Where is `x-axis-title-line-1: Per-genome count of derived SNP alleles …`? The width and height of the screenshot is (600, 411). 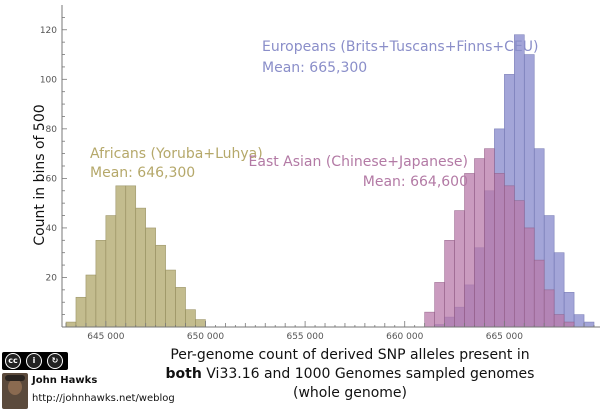
x-axis-title-line-1: Per-genome count of derived SNP alleles … is located at coordinates (350, 355).